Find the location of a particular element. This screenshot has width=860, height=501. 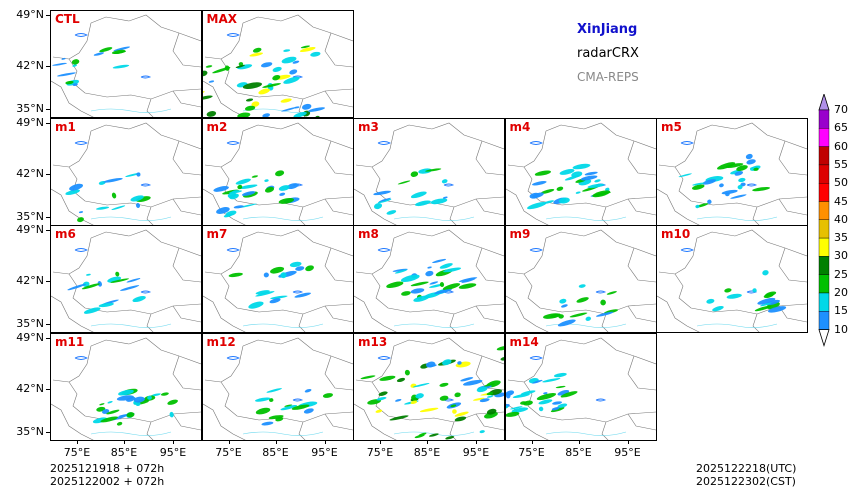

map-panel-ctl: CTL is located at coordinates (126, 64).